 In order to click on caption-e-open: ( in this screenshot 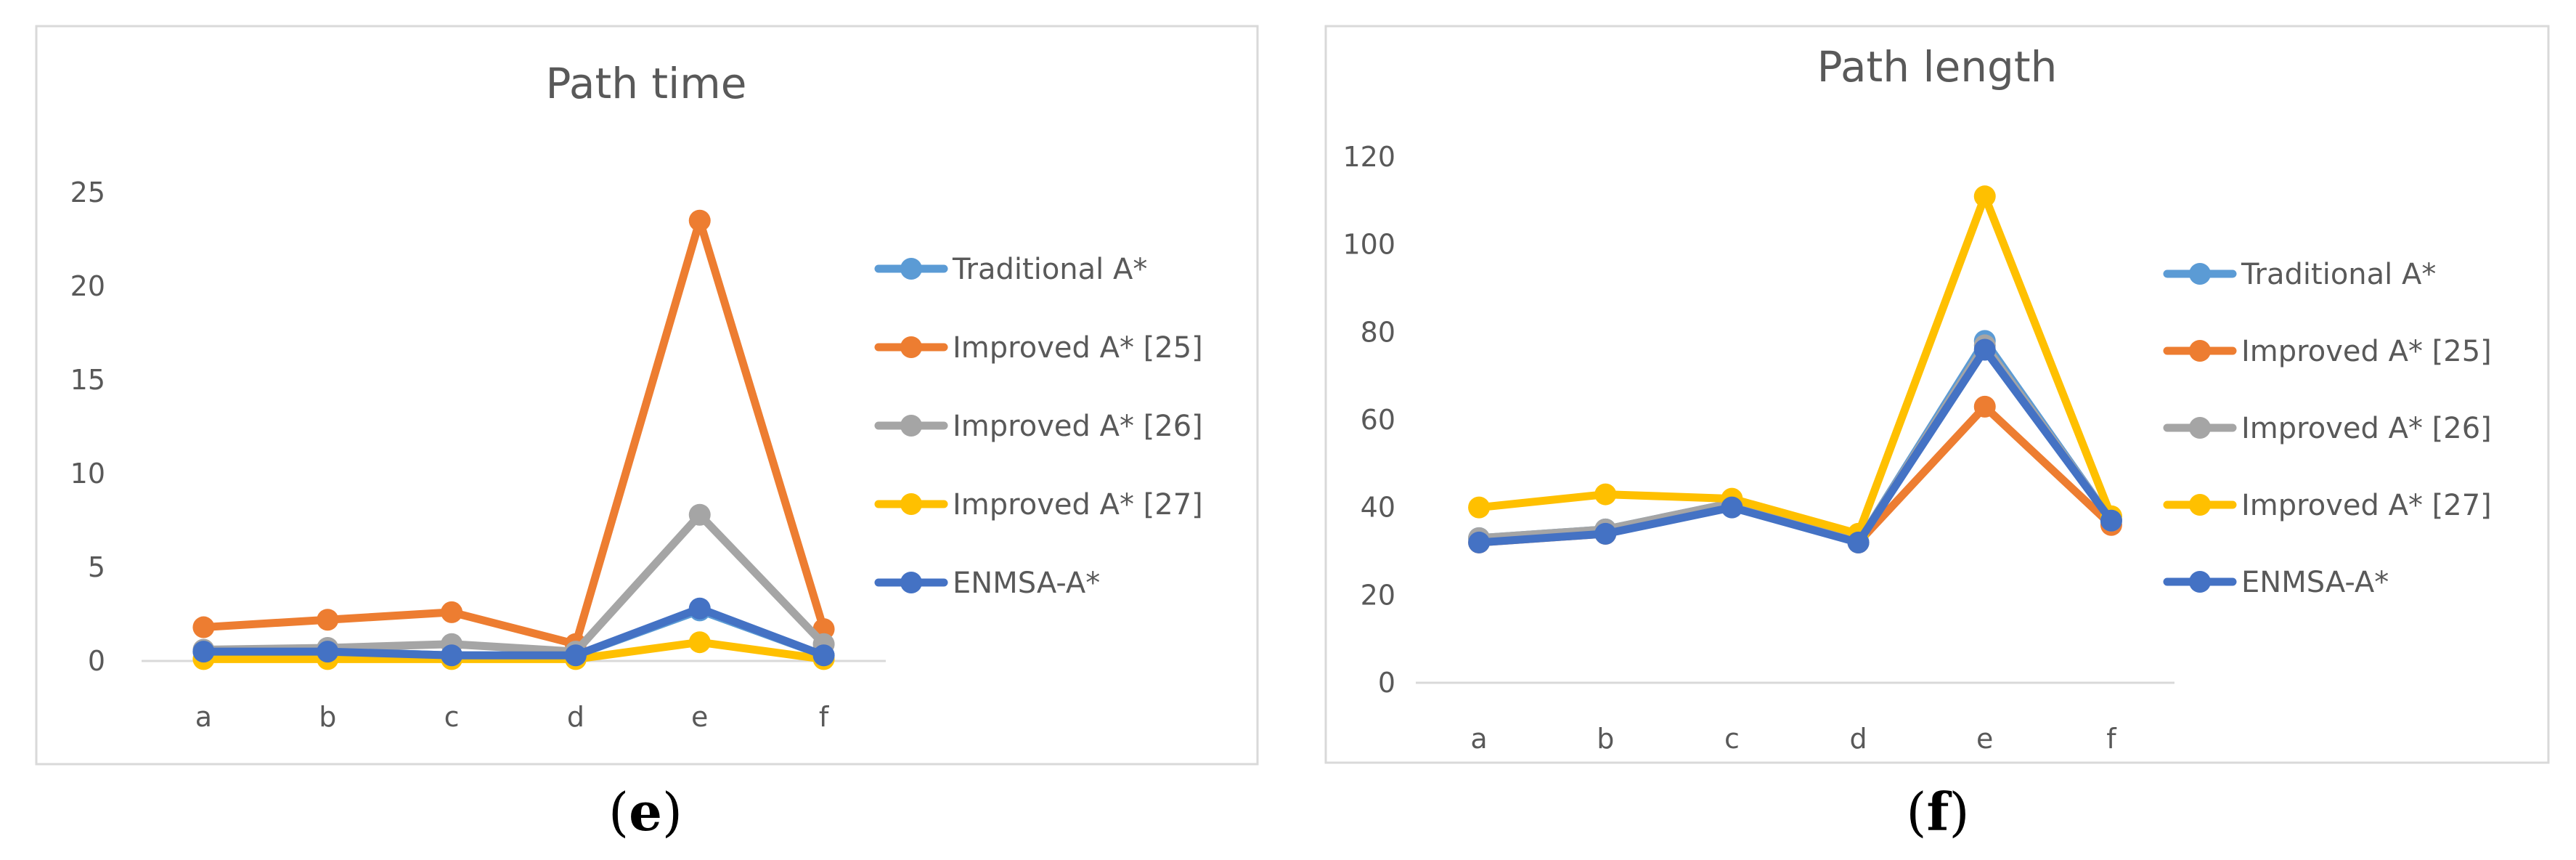, I will do `click(618, 812)`.